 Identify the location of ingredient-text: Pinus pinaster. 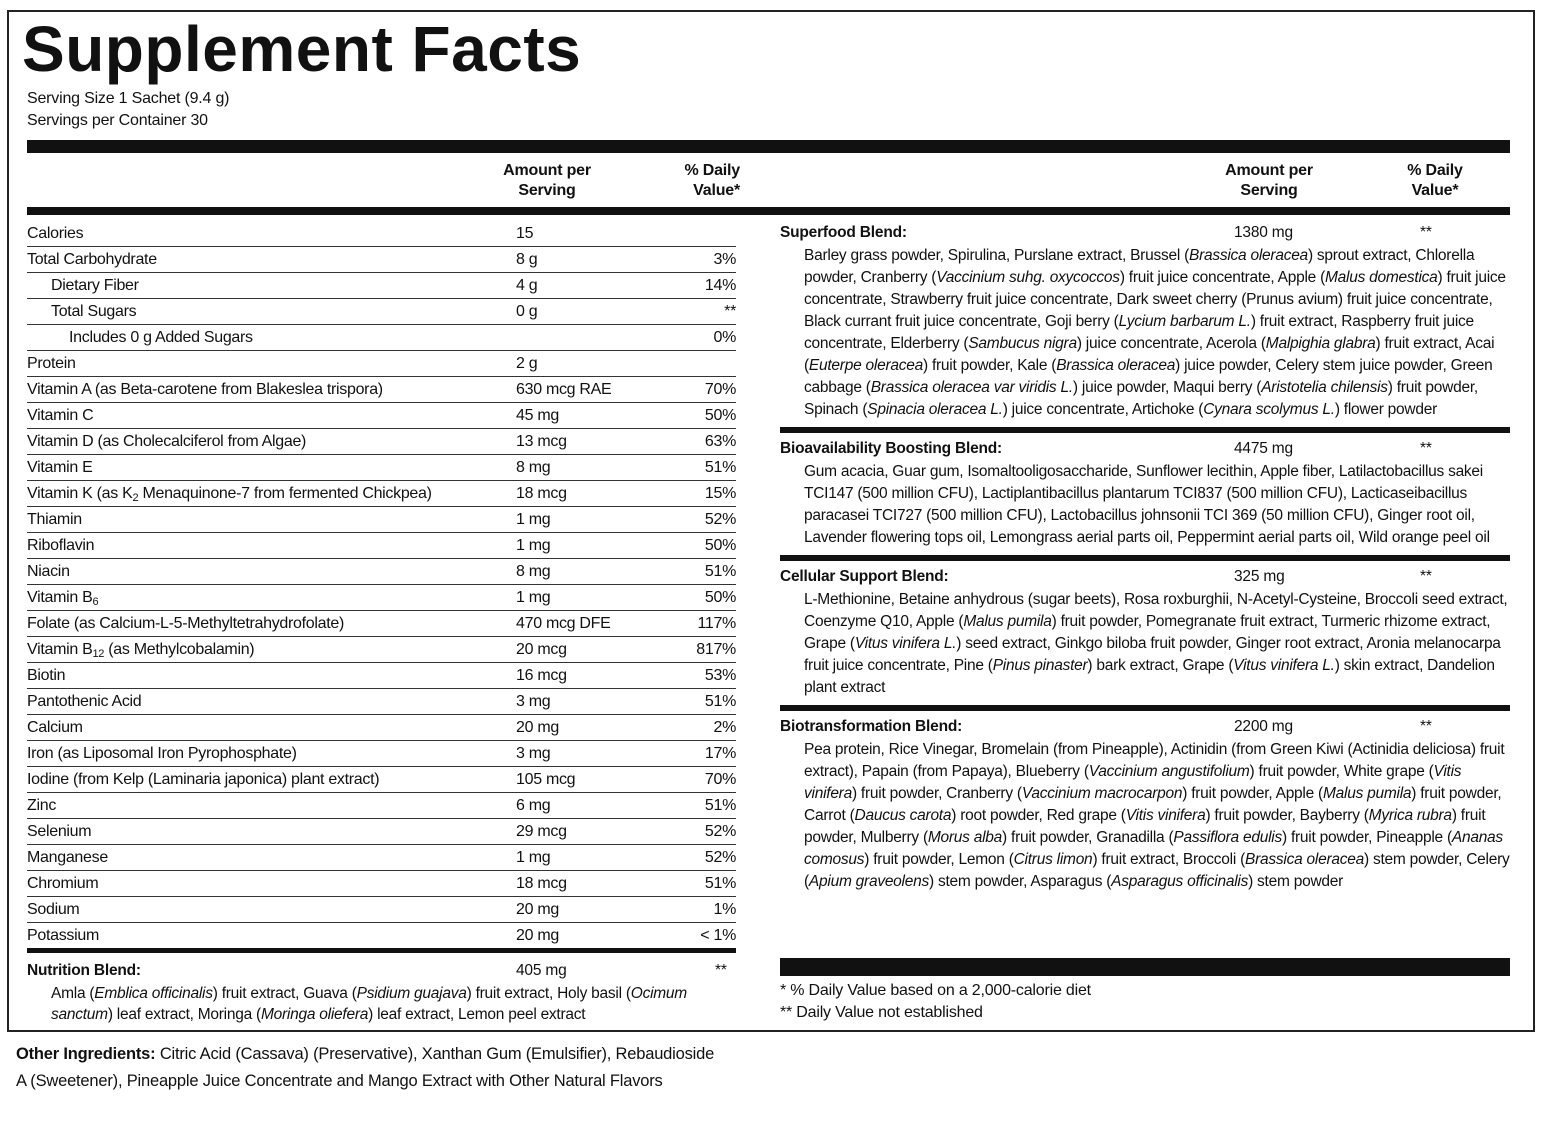
(1040, 665).